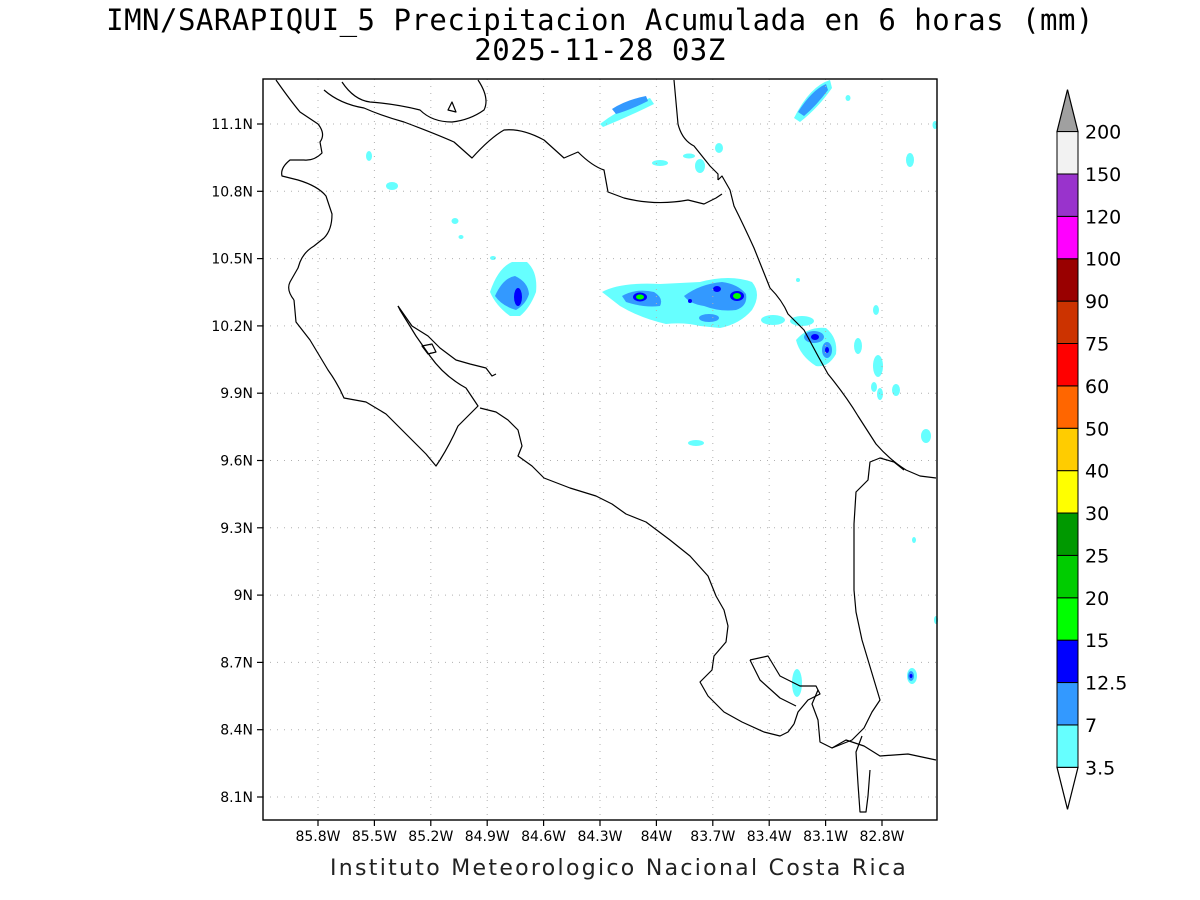 Image resolution: width=1200 pixels, height=900 pixels. I want to click on colorbar-label: 60, so click(1097, 387).